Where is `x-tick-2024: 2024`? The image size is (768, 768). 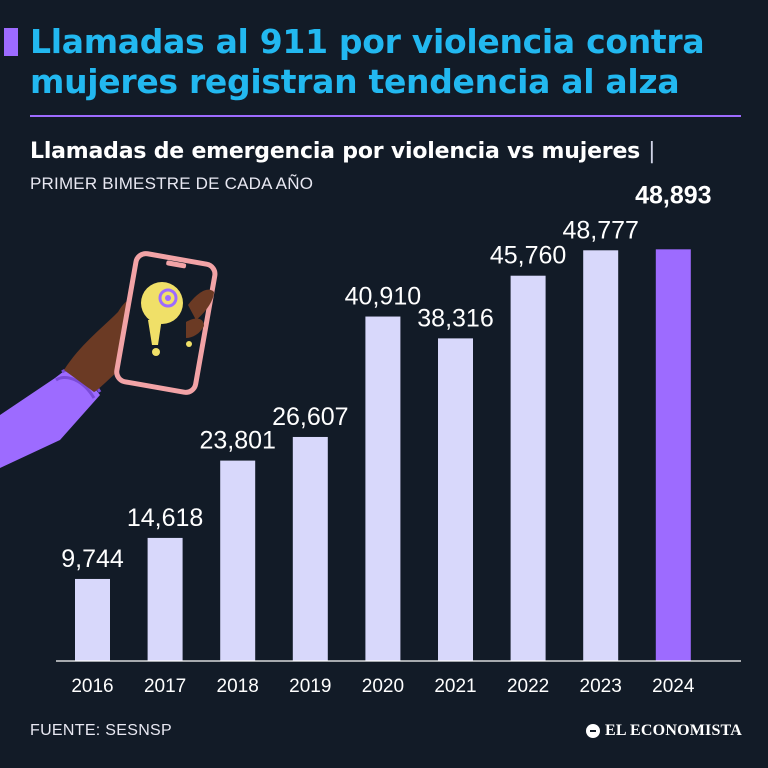 x-tick-2024: 2024 is located at coordinates (673, 686).